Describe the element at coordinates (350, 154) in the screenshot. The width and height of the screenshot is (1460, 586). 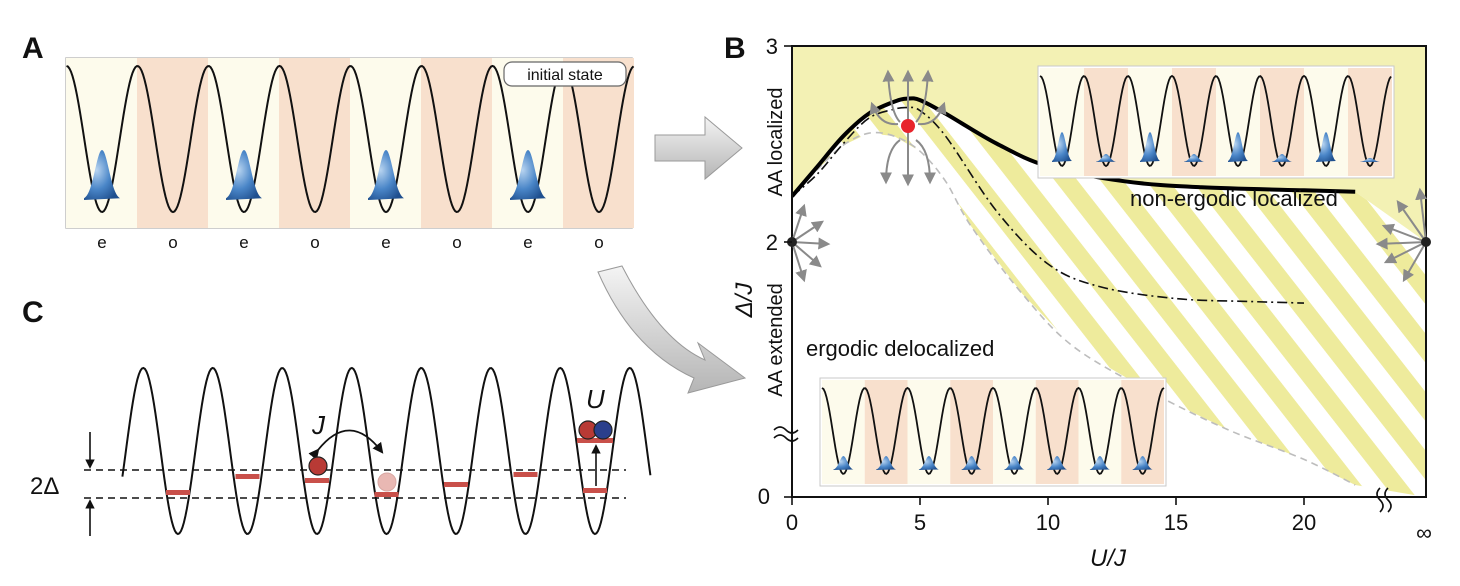
I see `panel-a-lattice: initial state e o e o e o e o` at that location.